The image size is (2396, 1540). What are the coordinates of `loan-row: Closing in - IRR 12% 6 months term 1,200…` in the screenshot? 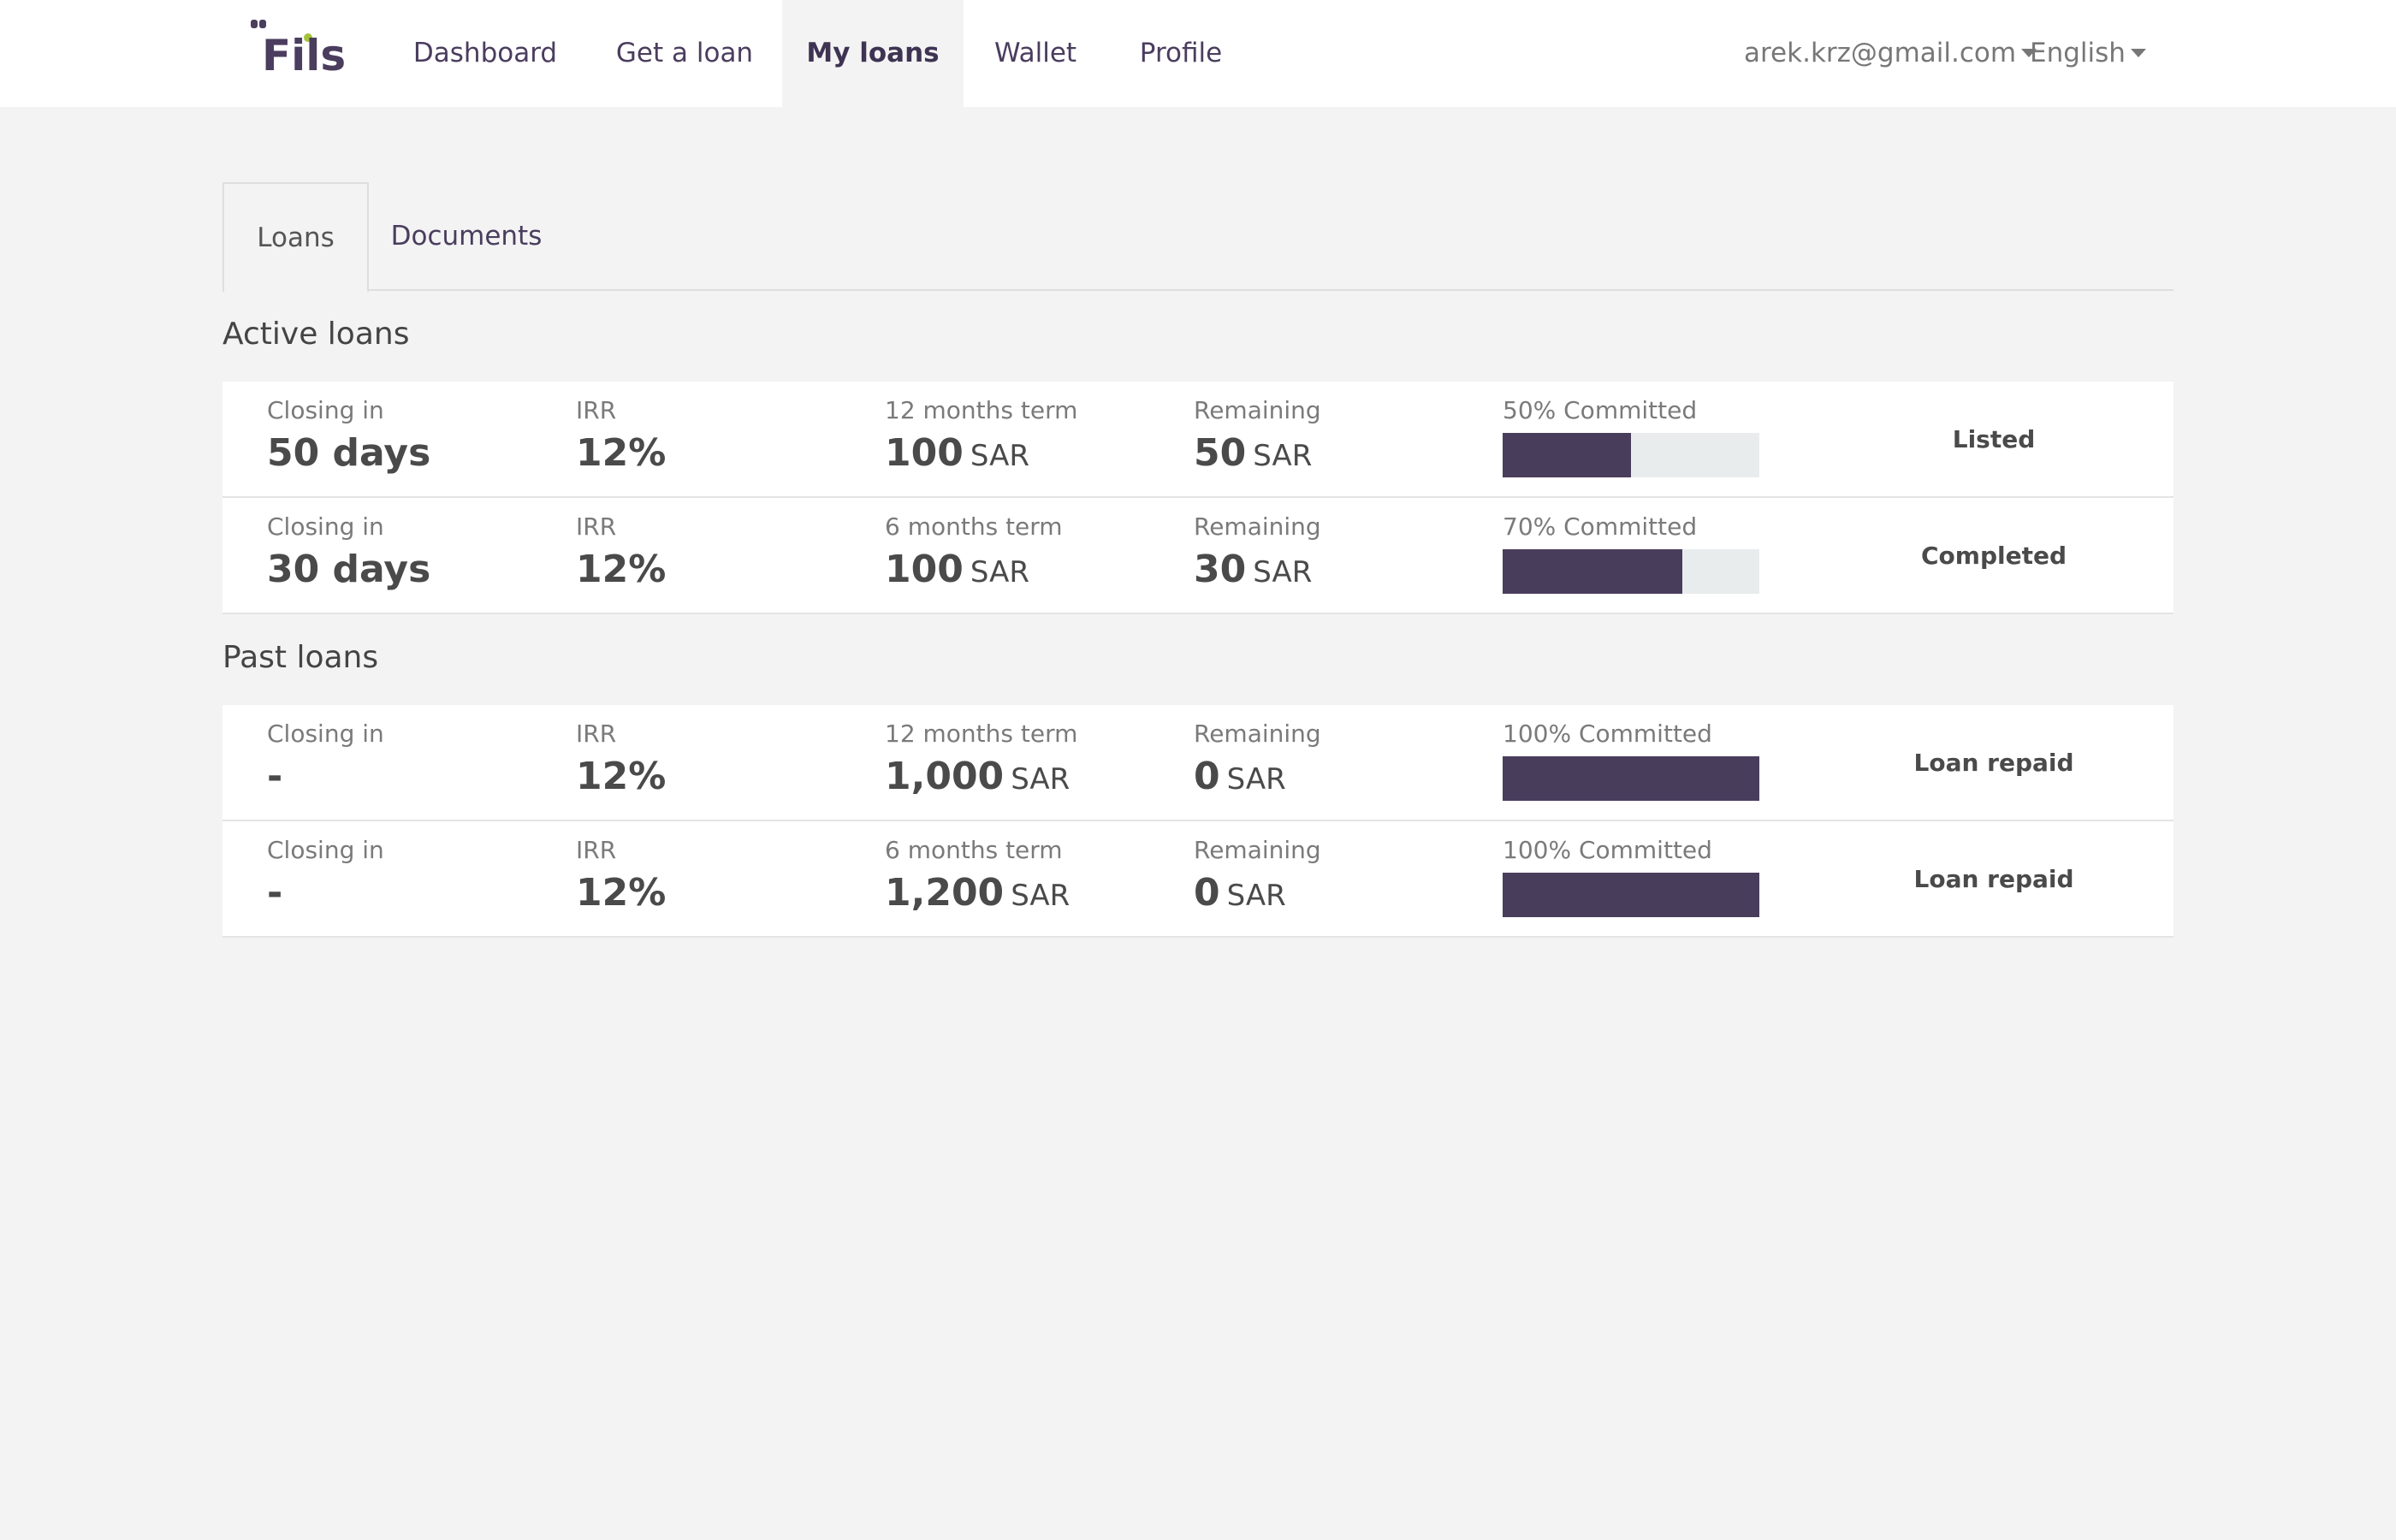 It's located at (1198, 879).